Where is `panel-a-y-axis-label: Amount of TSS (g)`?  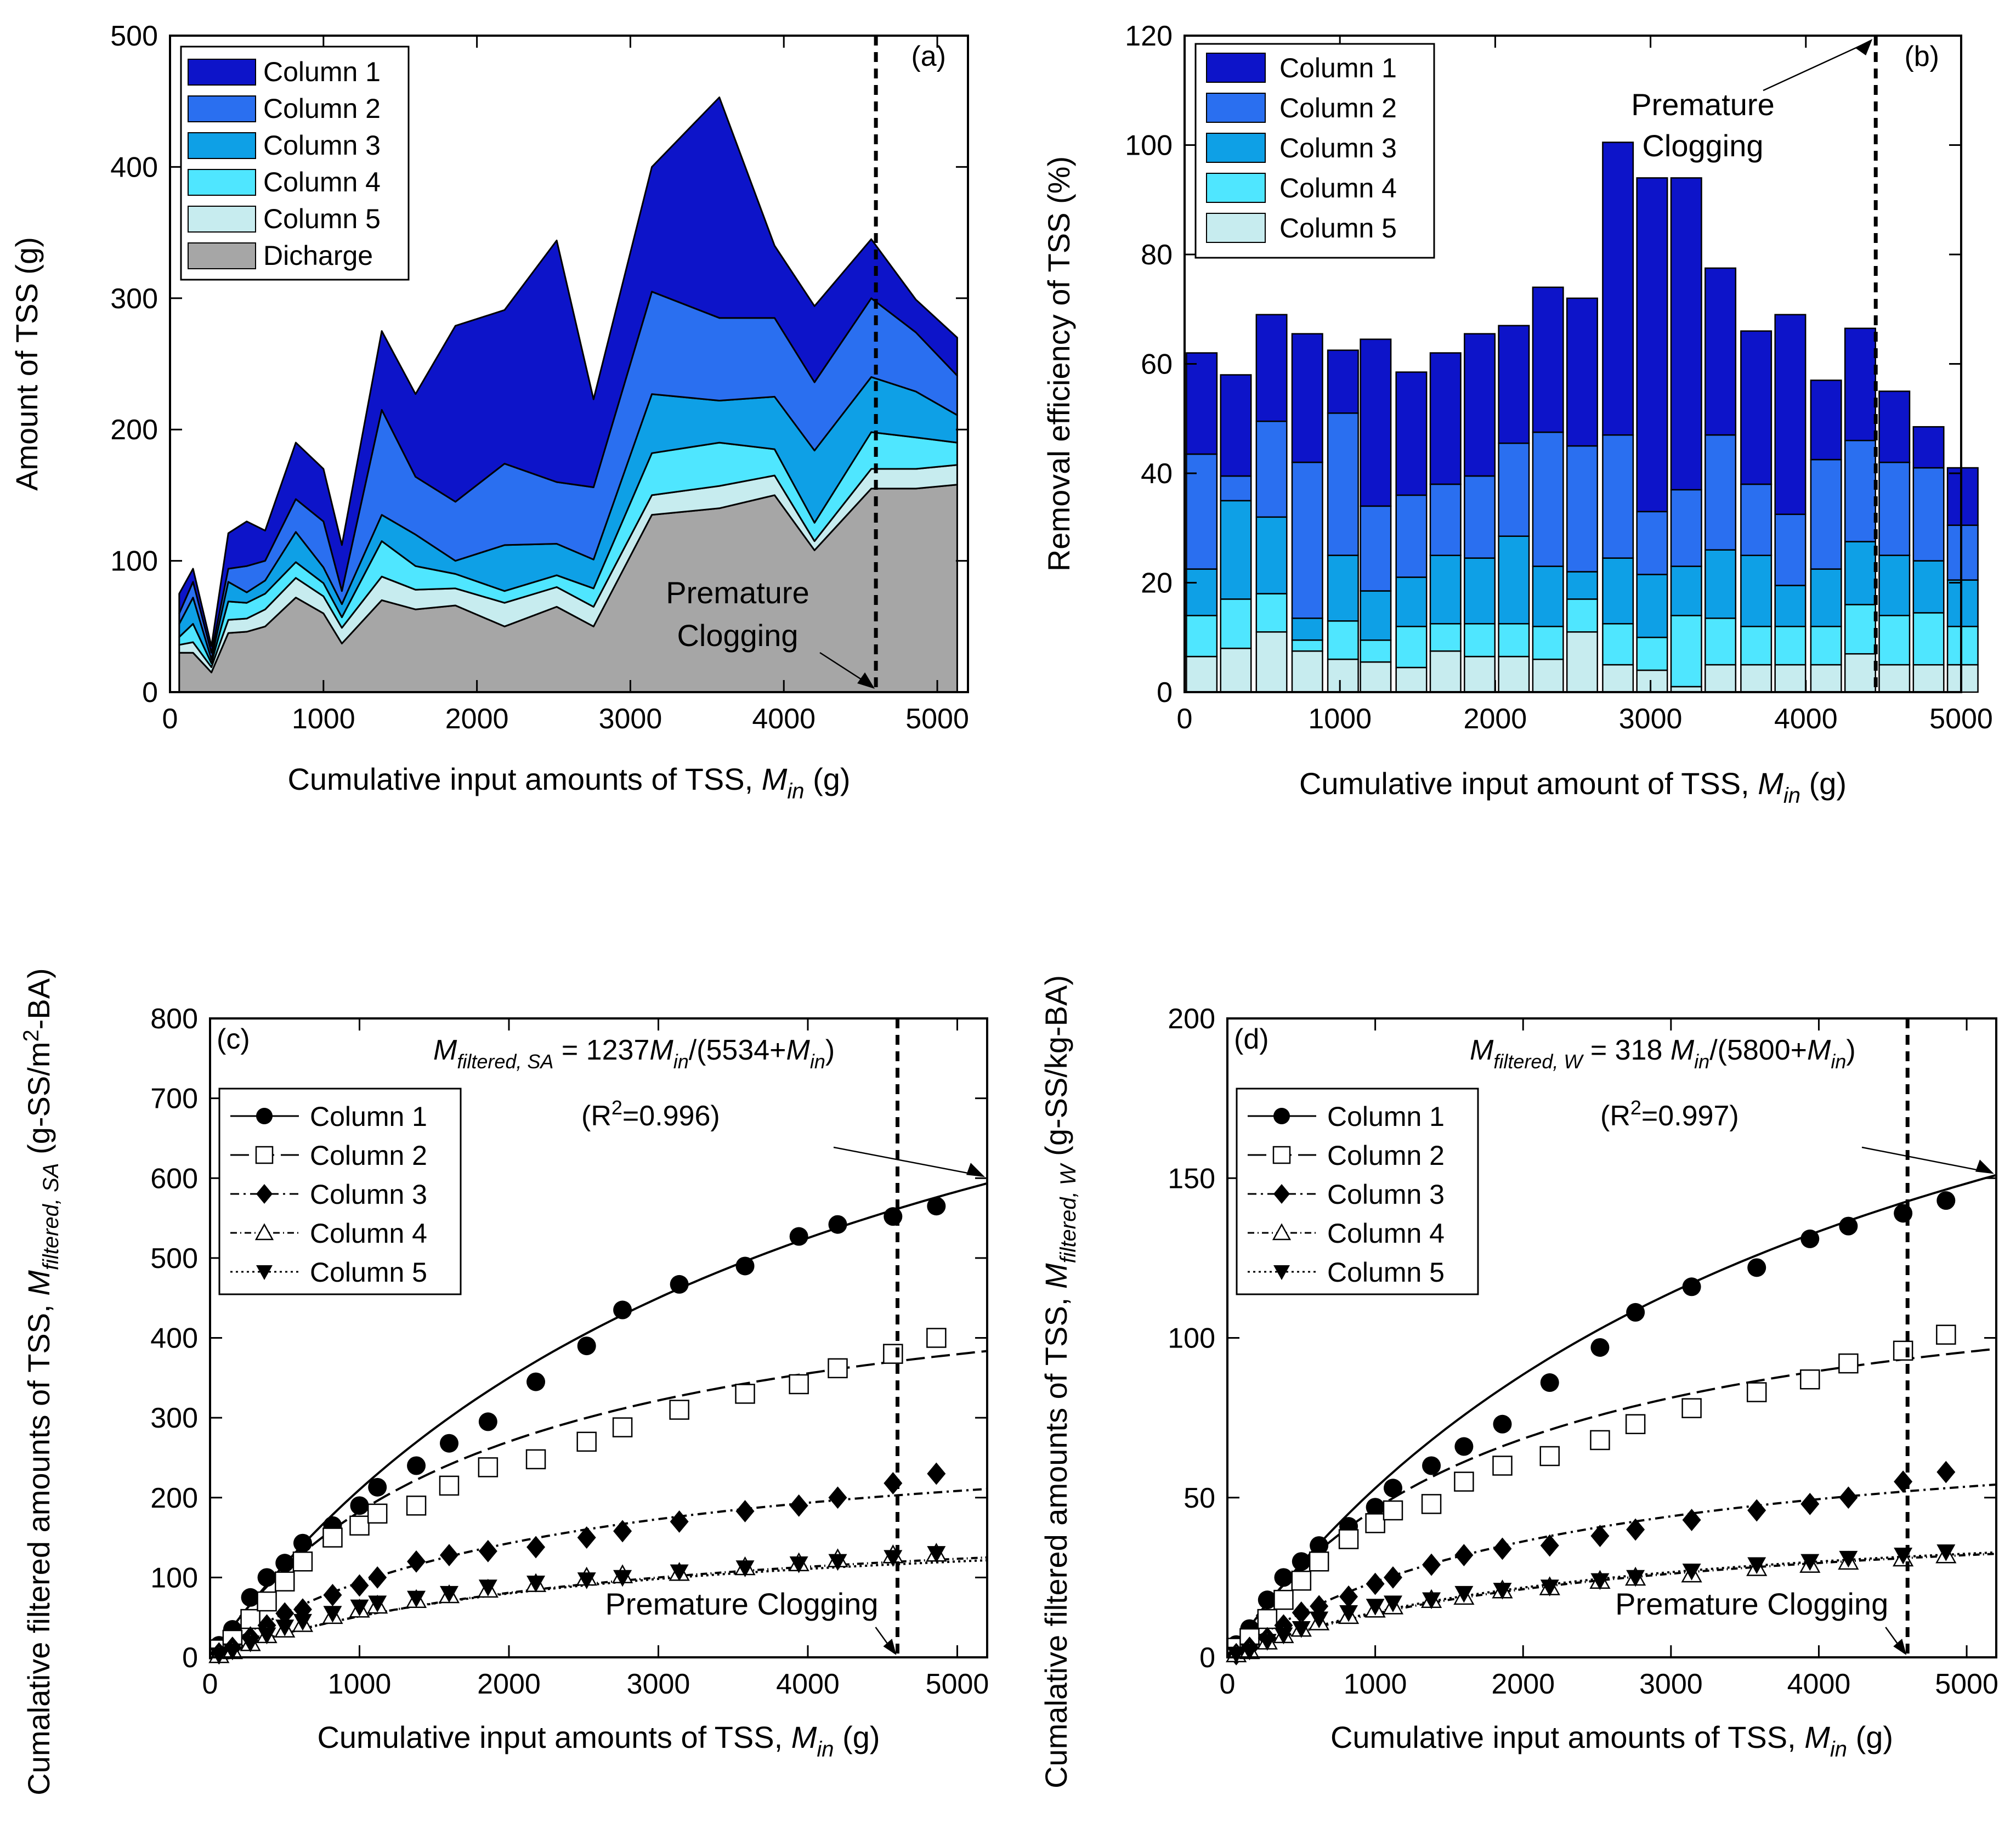
panel-a-y-axis-label: Amount of TSS (g) is located at coordinates (26, 364).